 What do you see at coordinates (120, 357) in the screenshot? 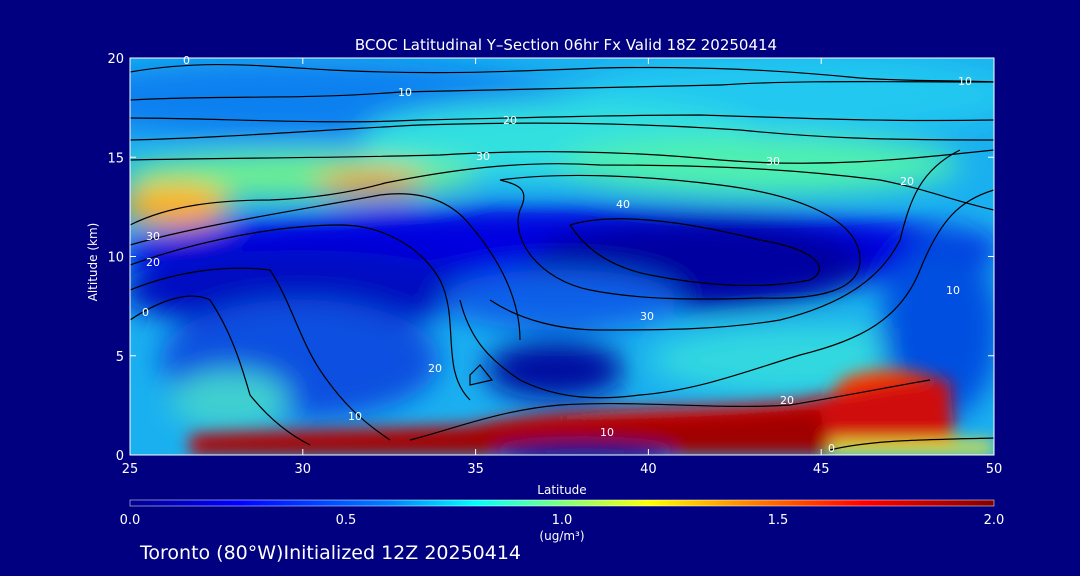
I see `y-tick-label: 5` at bounding box center [120, 357].